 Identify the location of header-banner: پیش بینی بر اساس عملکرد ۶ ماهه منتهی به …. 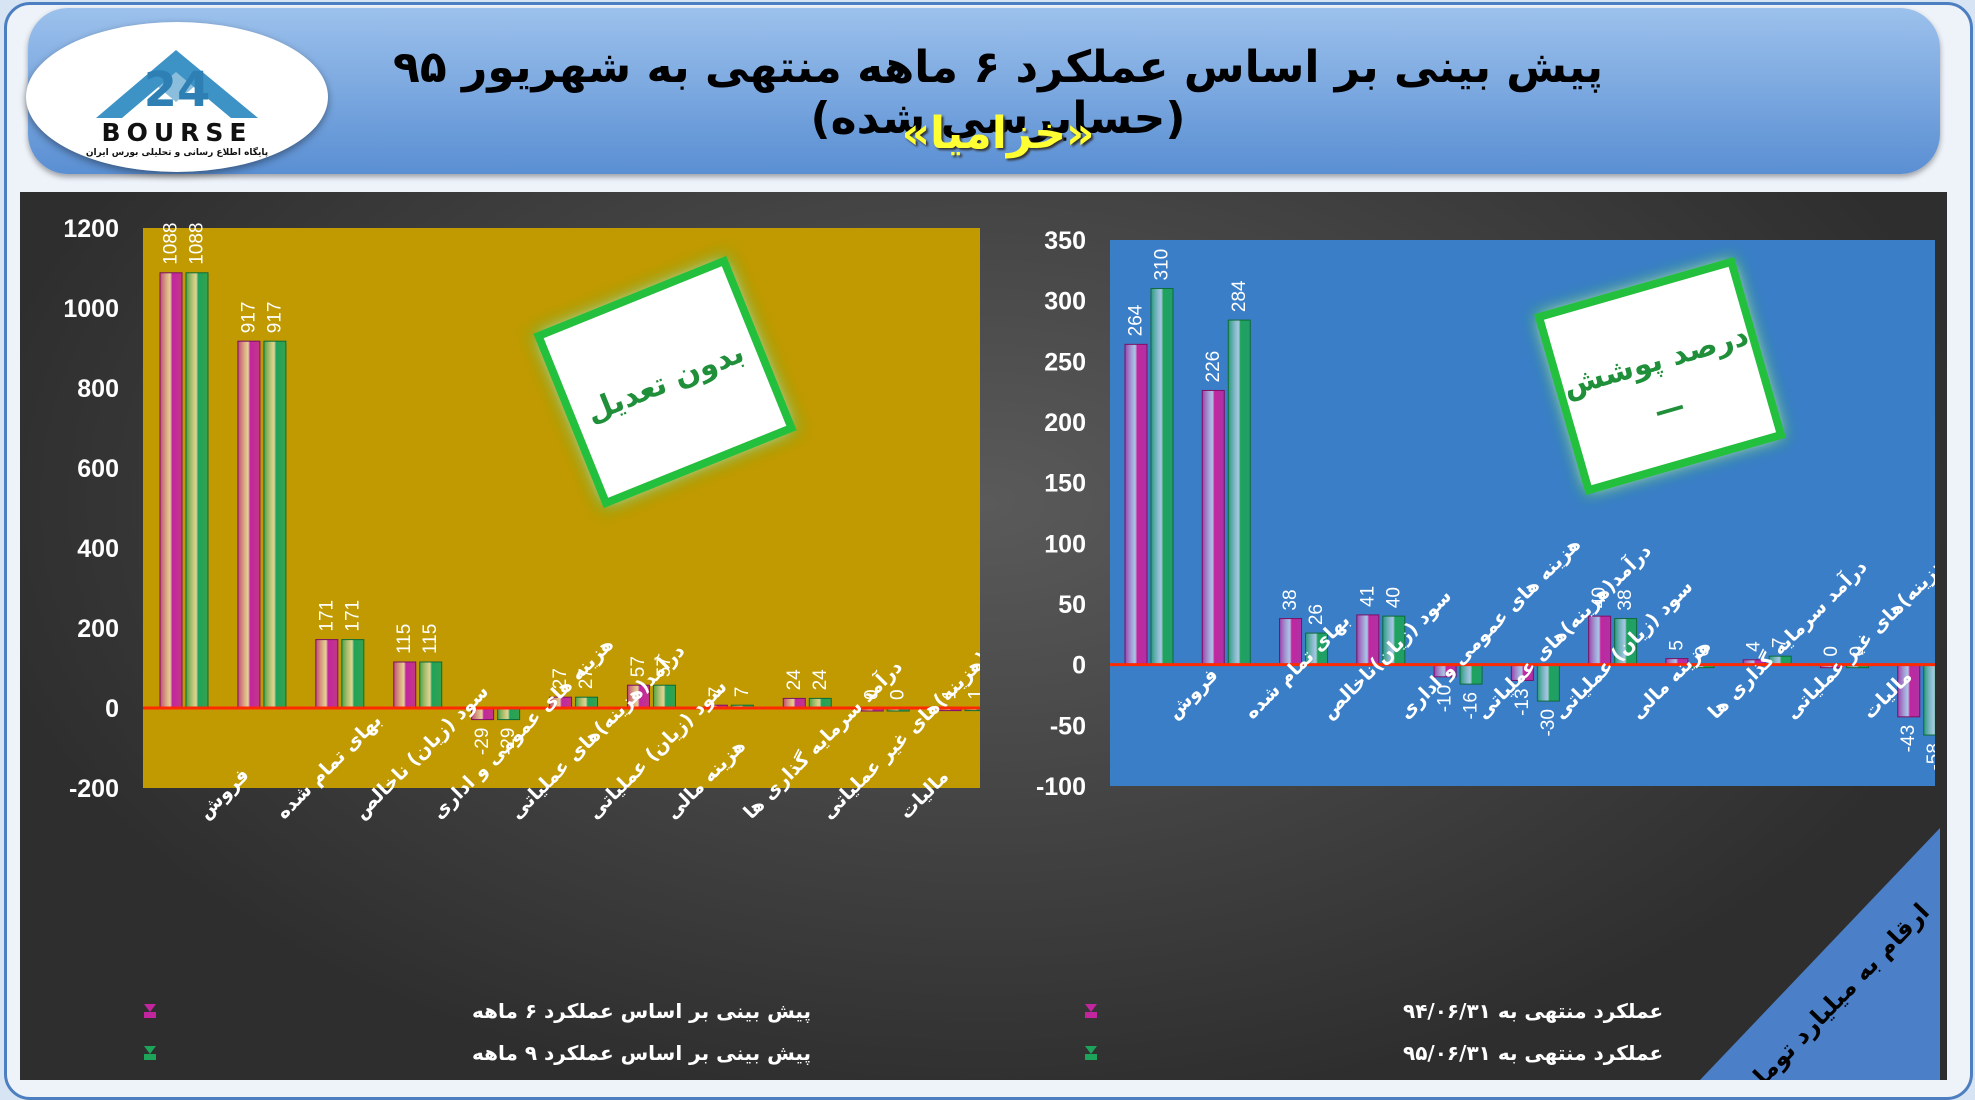
(984, 91).